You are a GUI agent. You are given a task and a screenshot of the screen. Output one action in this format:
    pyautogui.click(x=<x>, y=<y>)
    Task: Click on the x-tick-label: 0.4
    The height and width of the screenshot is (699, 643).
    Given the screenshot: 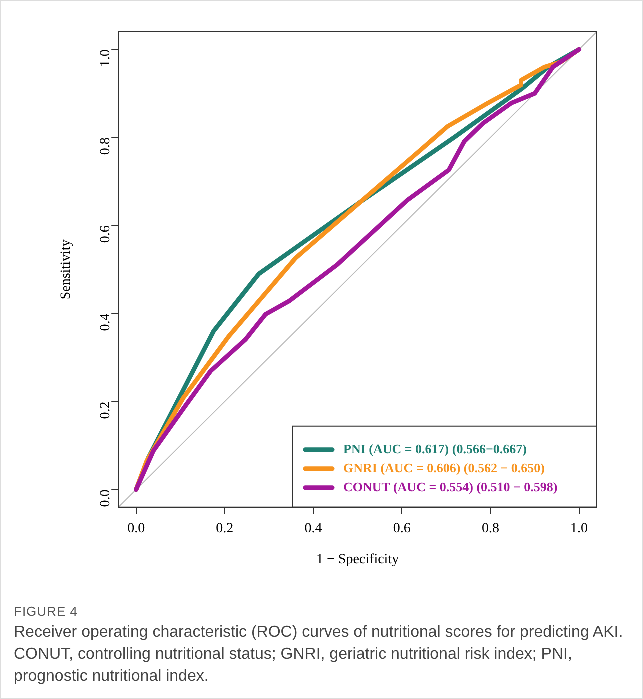 What is the action you would take?
    pyautogui.click(x=313, y=528)
    